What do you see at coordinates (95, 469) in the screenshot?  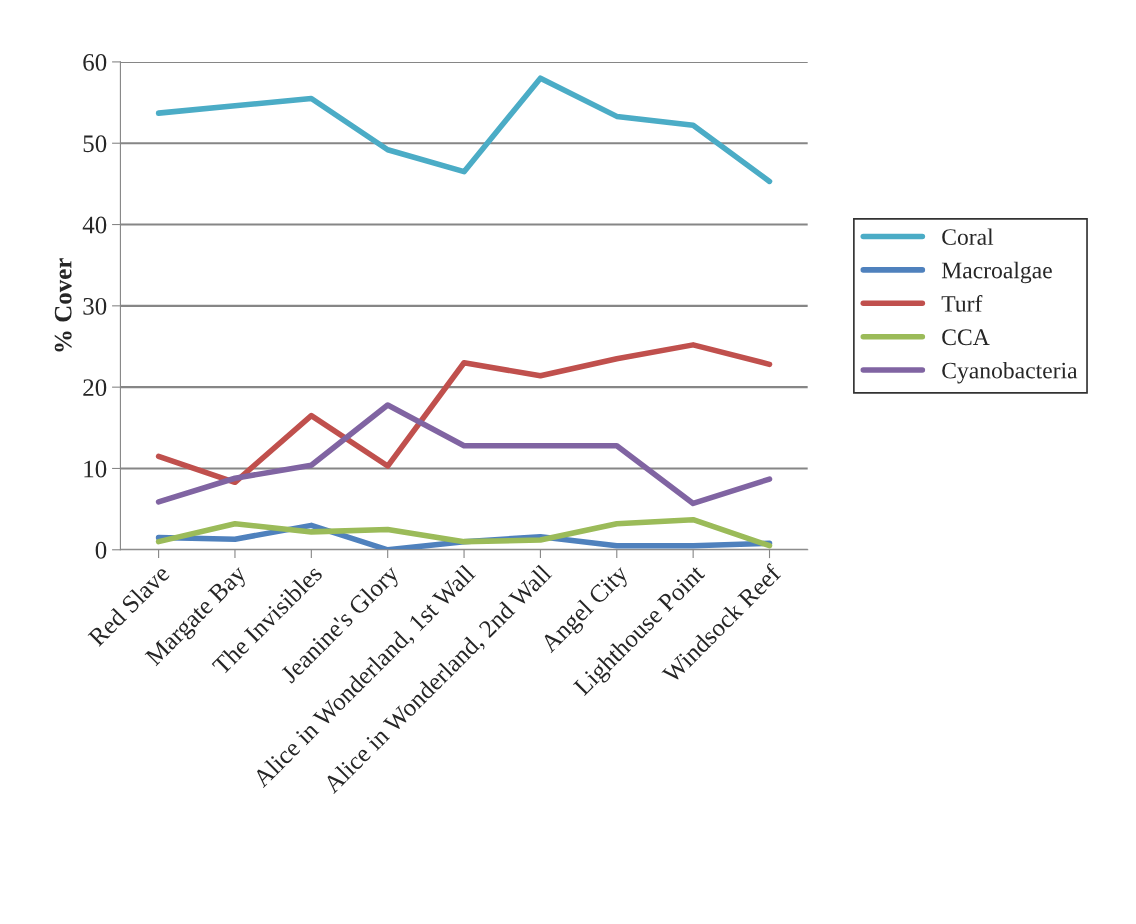 I see `y-tick-label: 10` at bounding box center [95, 469].